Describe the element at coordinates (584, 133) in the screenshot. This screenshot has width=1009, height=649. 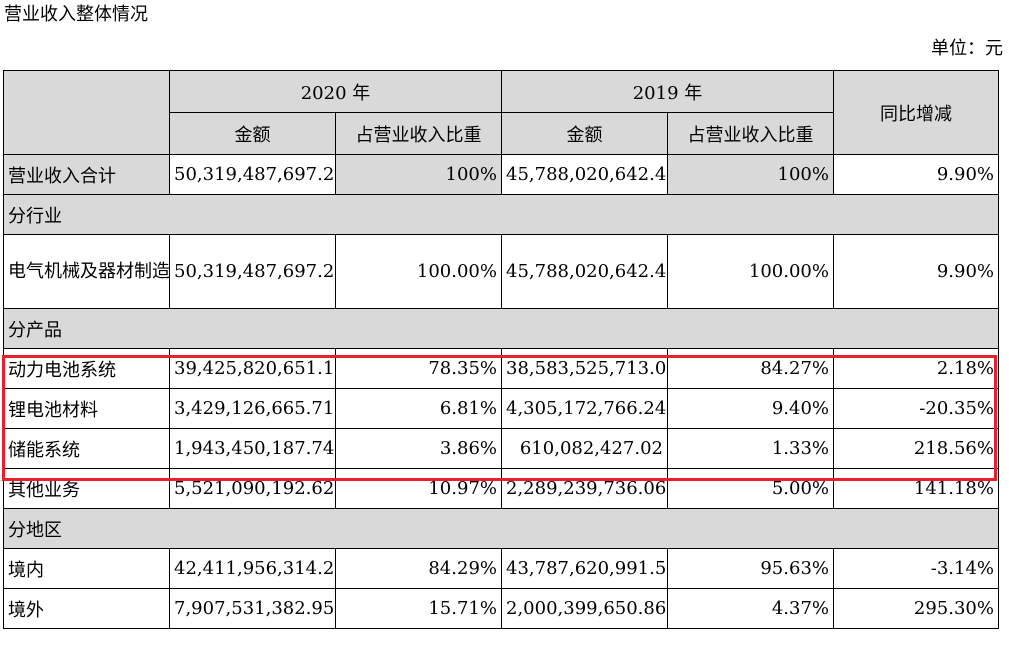
I see `header-amount-2019: 金额` at that location.